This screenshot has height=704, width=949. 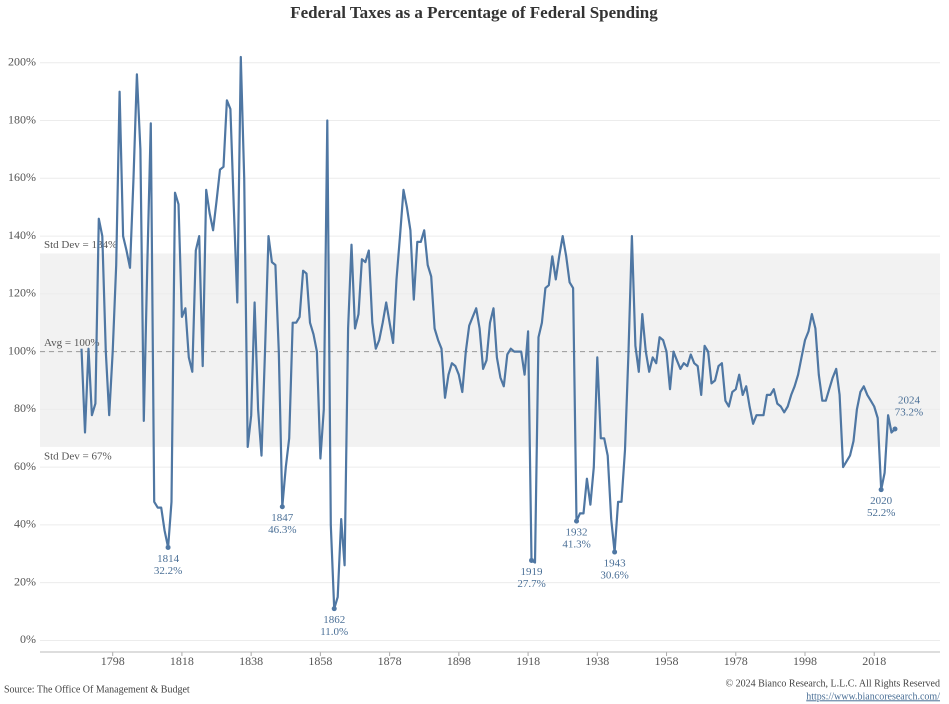 I want to click on x-tick-label: 1858, so click(x=320, y=661).